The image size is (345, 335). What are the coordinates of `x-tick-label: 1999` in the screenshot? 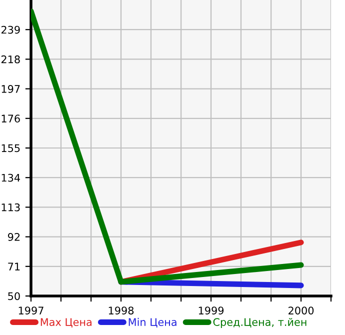 It's located at (211, 310).